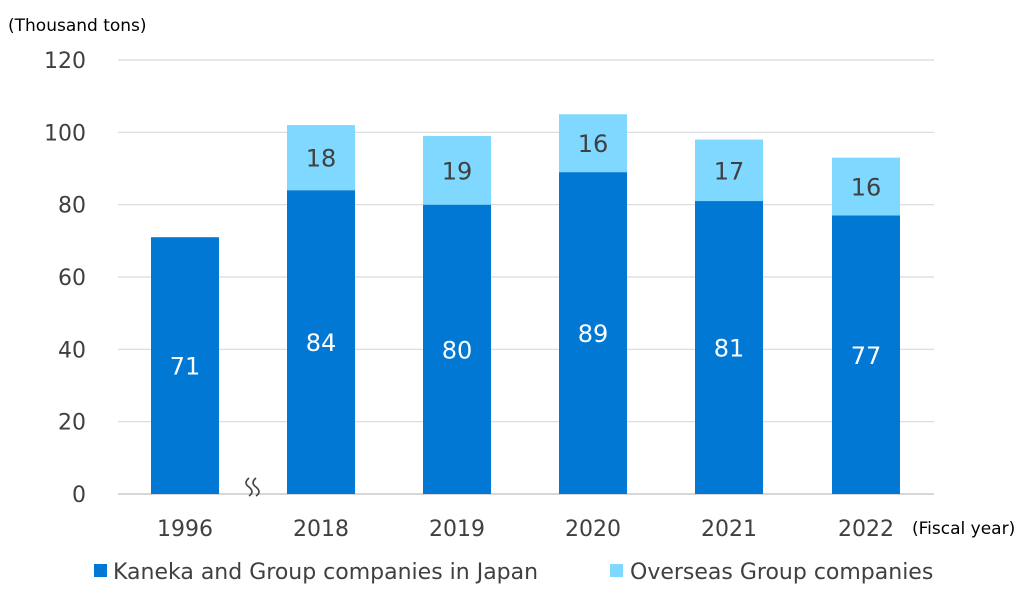 This screenshot has height=606, width=1032. I want to click on legend-swatch-japan, so click(100, 570).